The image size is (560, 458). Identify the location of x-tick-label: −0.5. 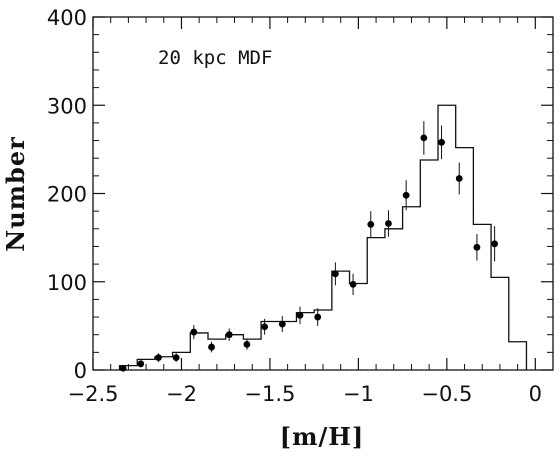
(446, 394).